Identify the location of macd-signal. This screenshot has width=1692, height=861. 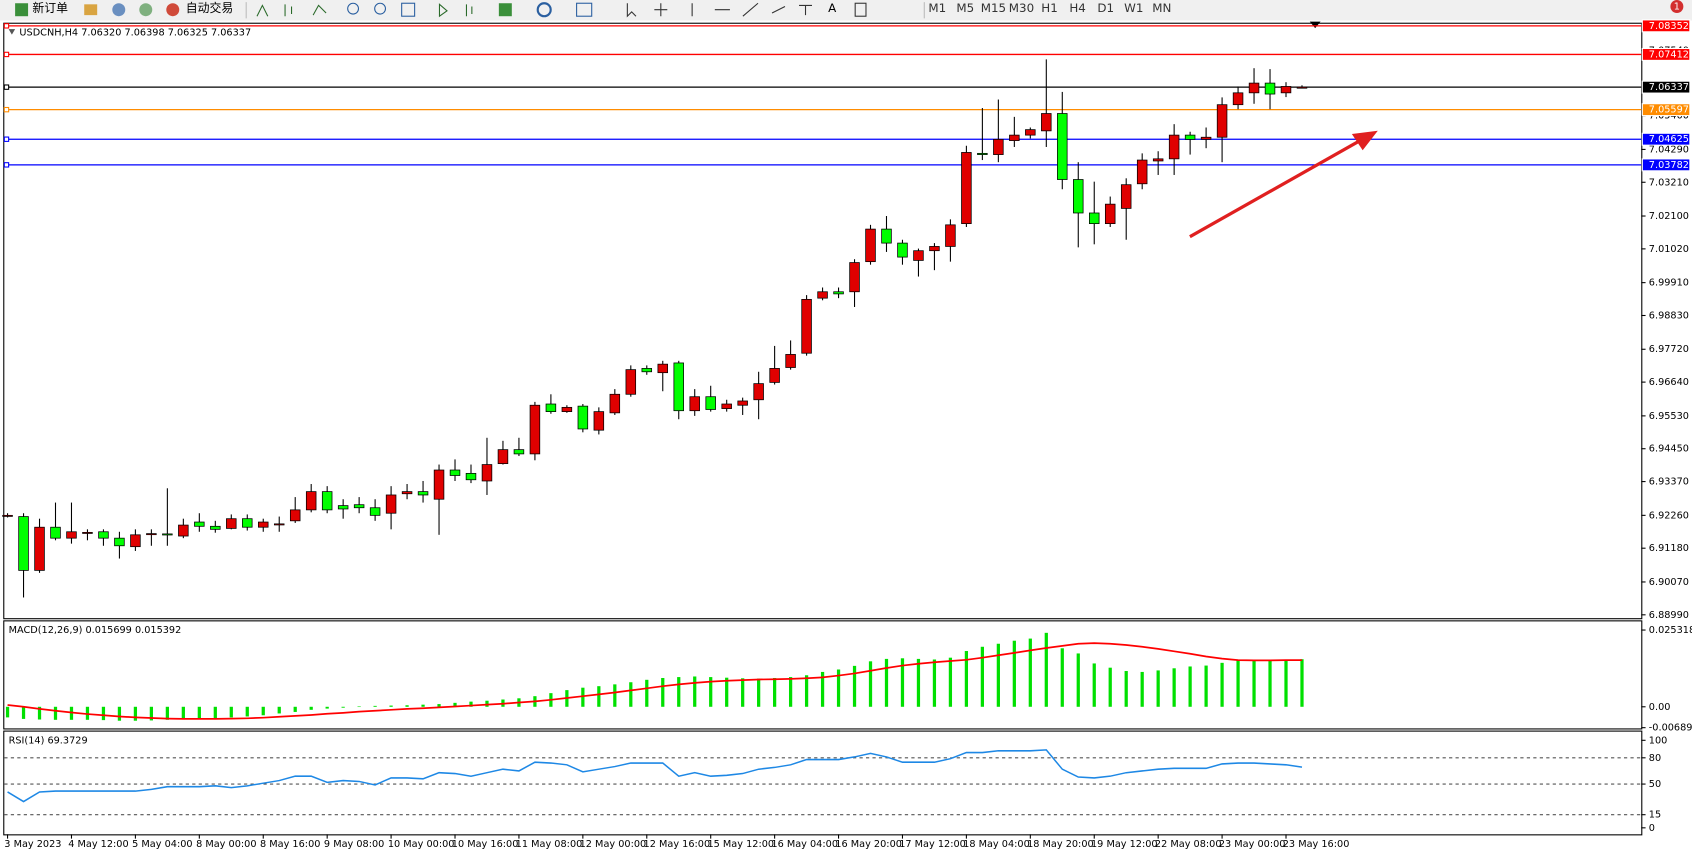
(654, 681).